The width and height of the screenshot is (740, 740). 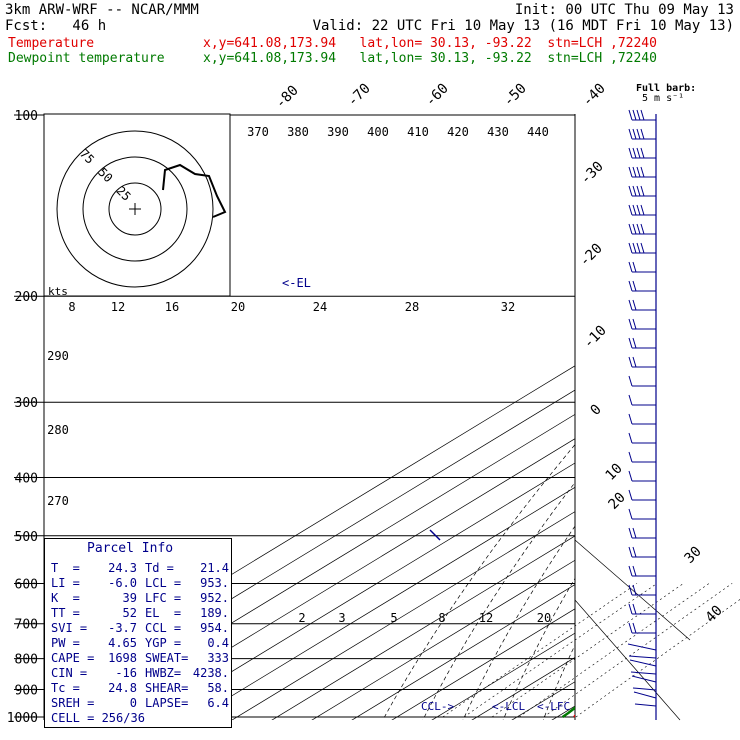 What do you see at coordinates (167, 658) in the screenshot?
I see `parcel-info-cell: SWEAT=` at bounding box center [167, 658].